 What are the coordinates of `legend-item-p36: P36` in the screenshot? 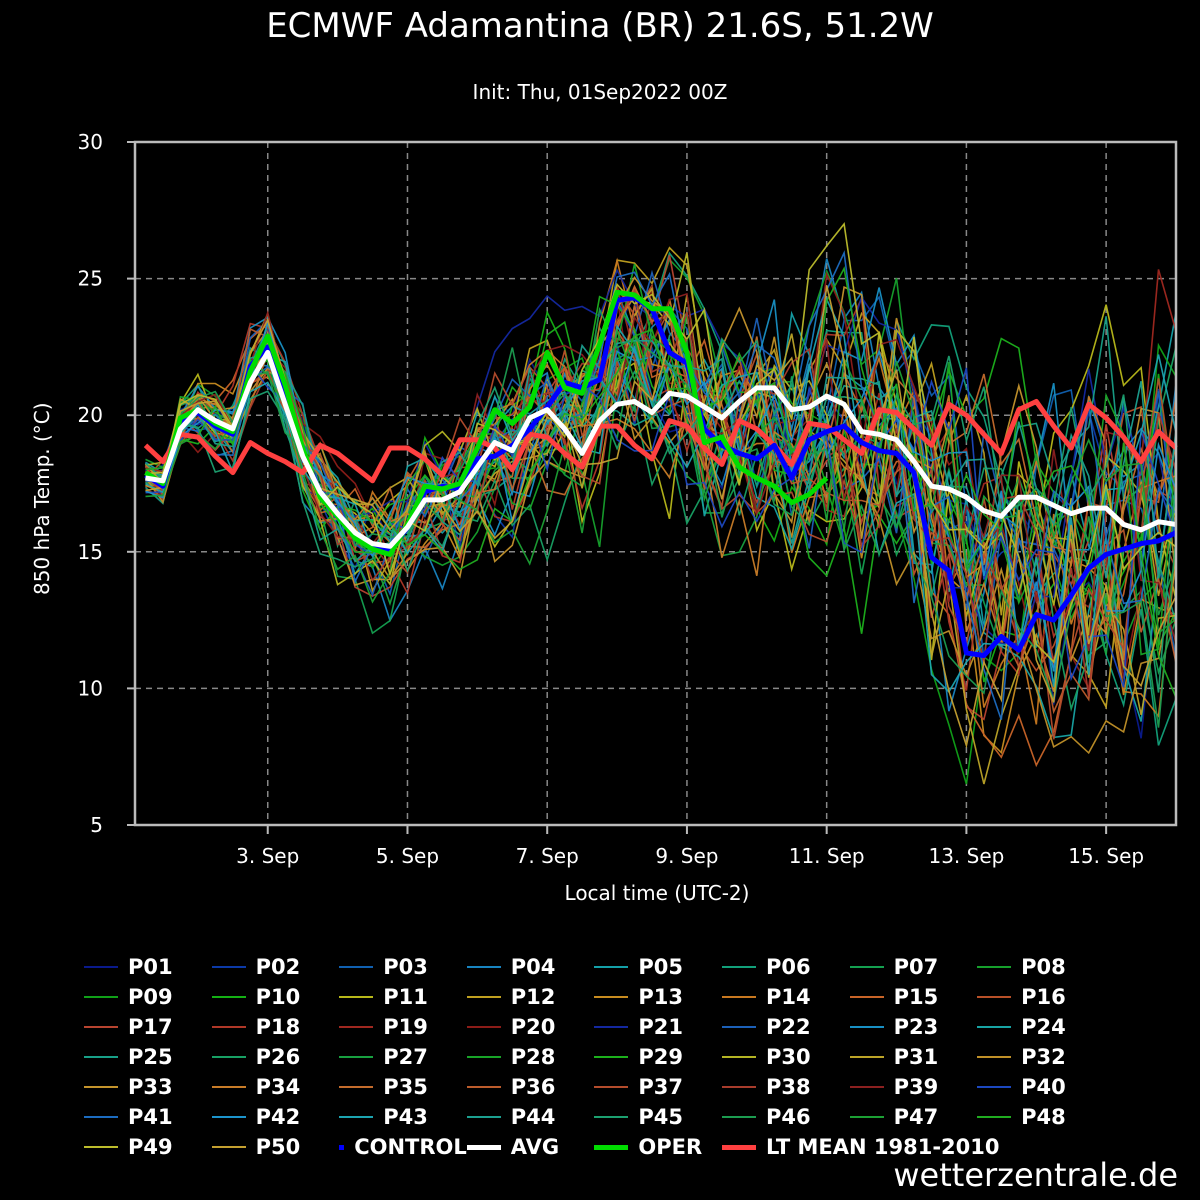 It's located at (530, 1087).